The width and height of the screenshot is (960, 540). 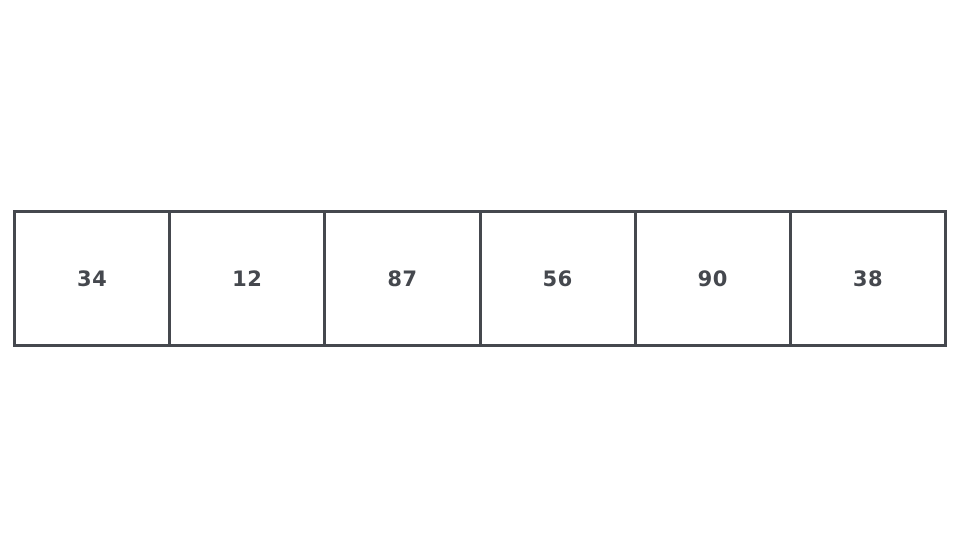 I want to click on array-cell-value: 56, so click(x=557, y=278).